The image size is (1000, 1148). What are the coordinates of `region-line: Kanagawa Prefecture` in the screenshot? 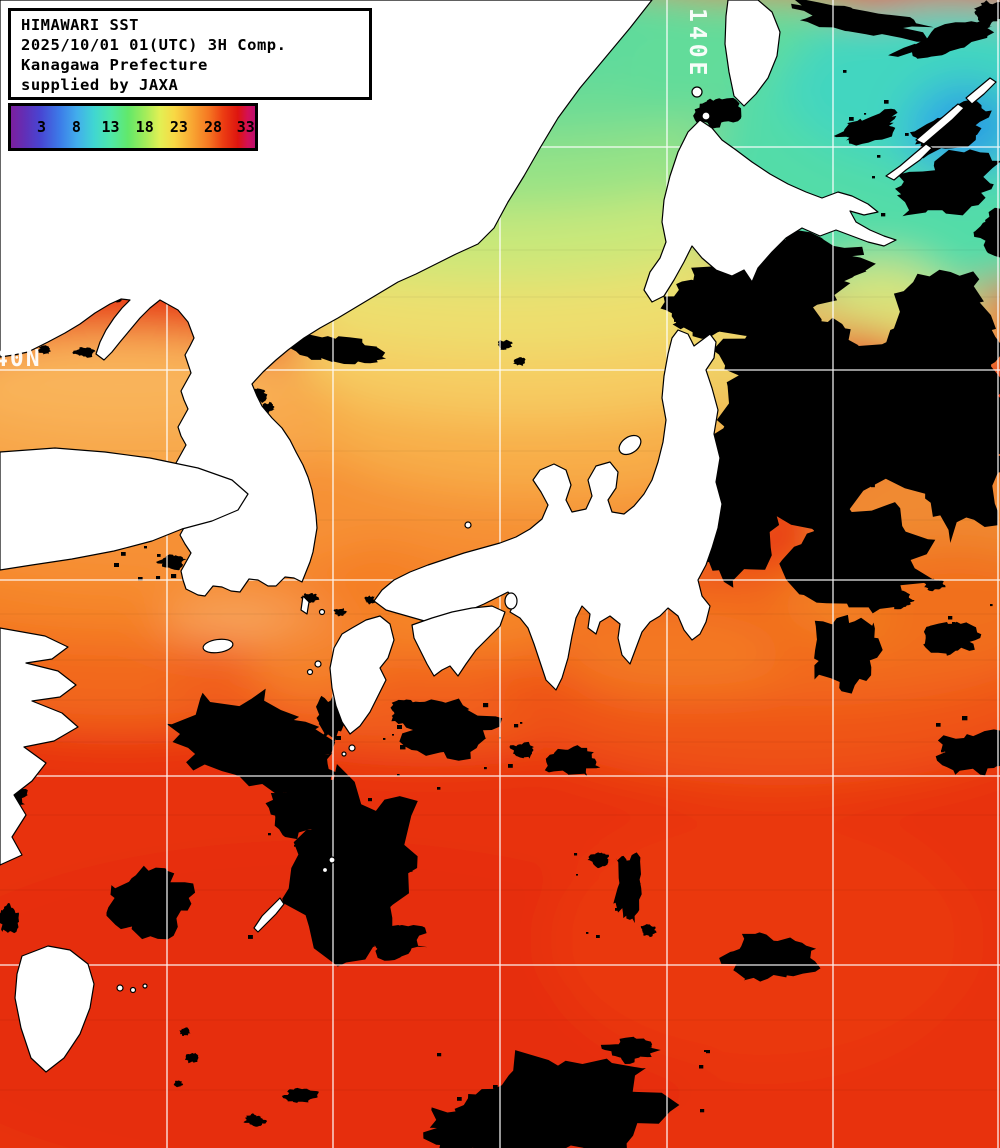 It's located at (114, 65).